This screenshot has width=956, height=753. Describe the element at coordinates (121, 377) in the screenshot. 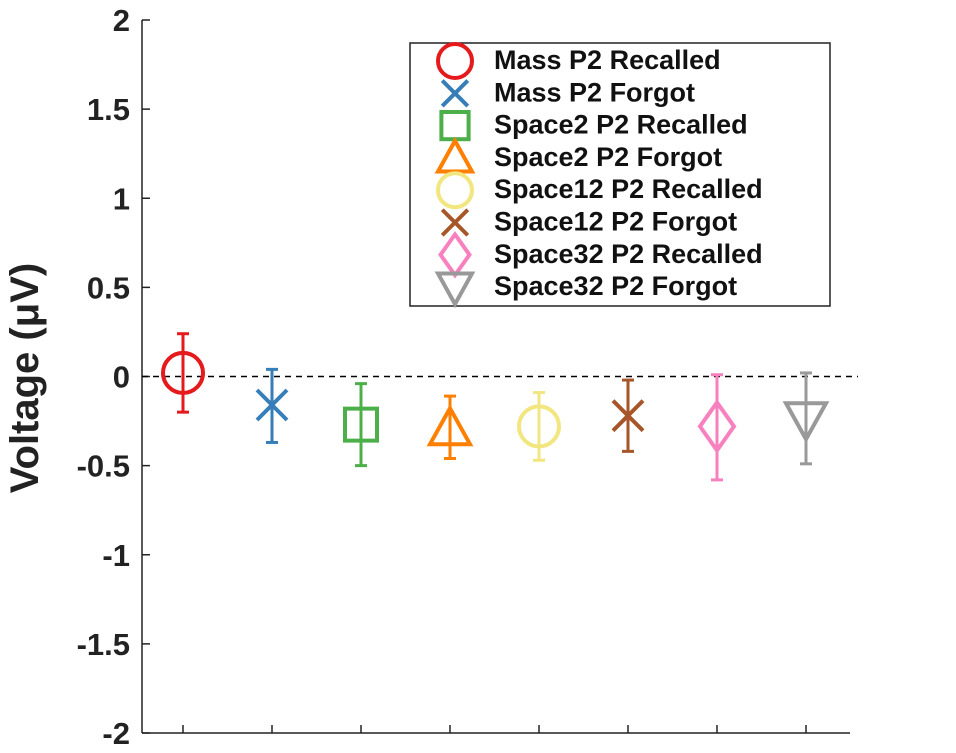

I see `y-tick-label: 0` at that location.